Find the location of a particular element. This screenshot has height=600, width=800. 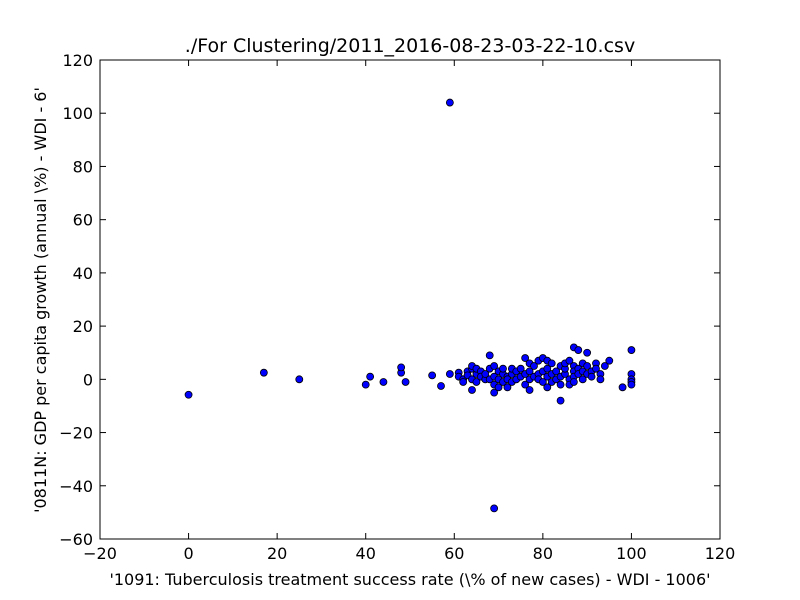

y-tick-label: 20 is located at coordinates (83, 326).